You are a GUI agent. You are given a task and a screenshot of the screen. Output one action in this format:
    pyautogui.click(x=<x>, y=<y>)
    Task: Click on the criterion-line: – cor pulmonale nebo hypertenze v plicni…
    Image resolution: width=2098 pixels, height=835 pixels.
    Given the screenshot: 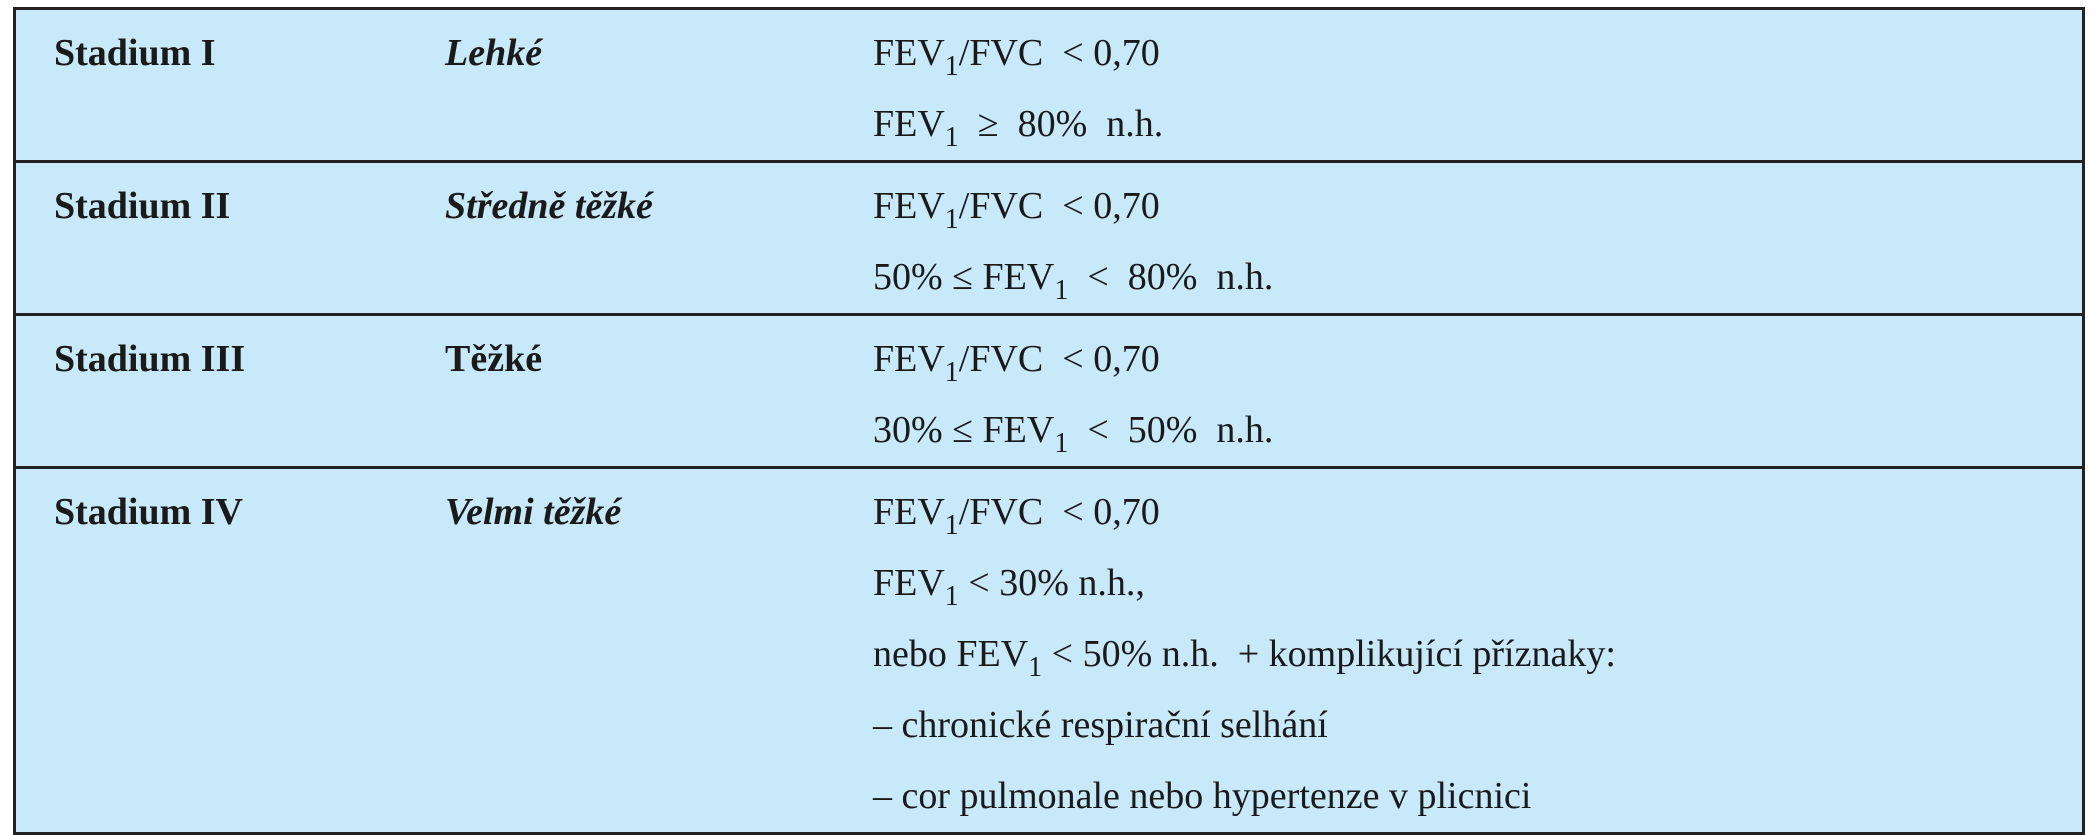 What is the action you would take?
    pyautogui.click(x=1477, y=796)
    